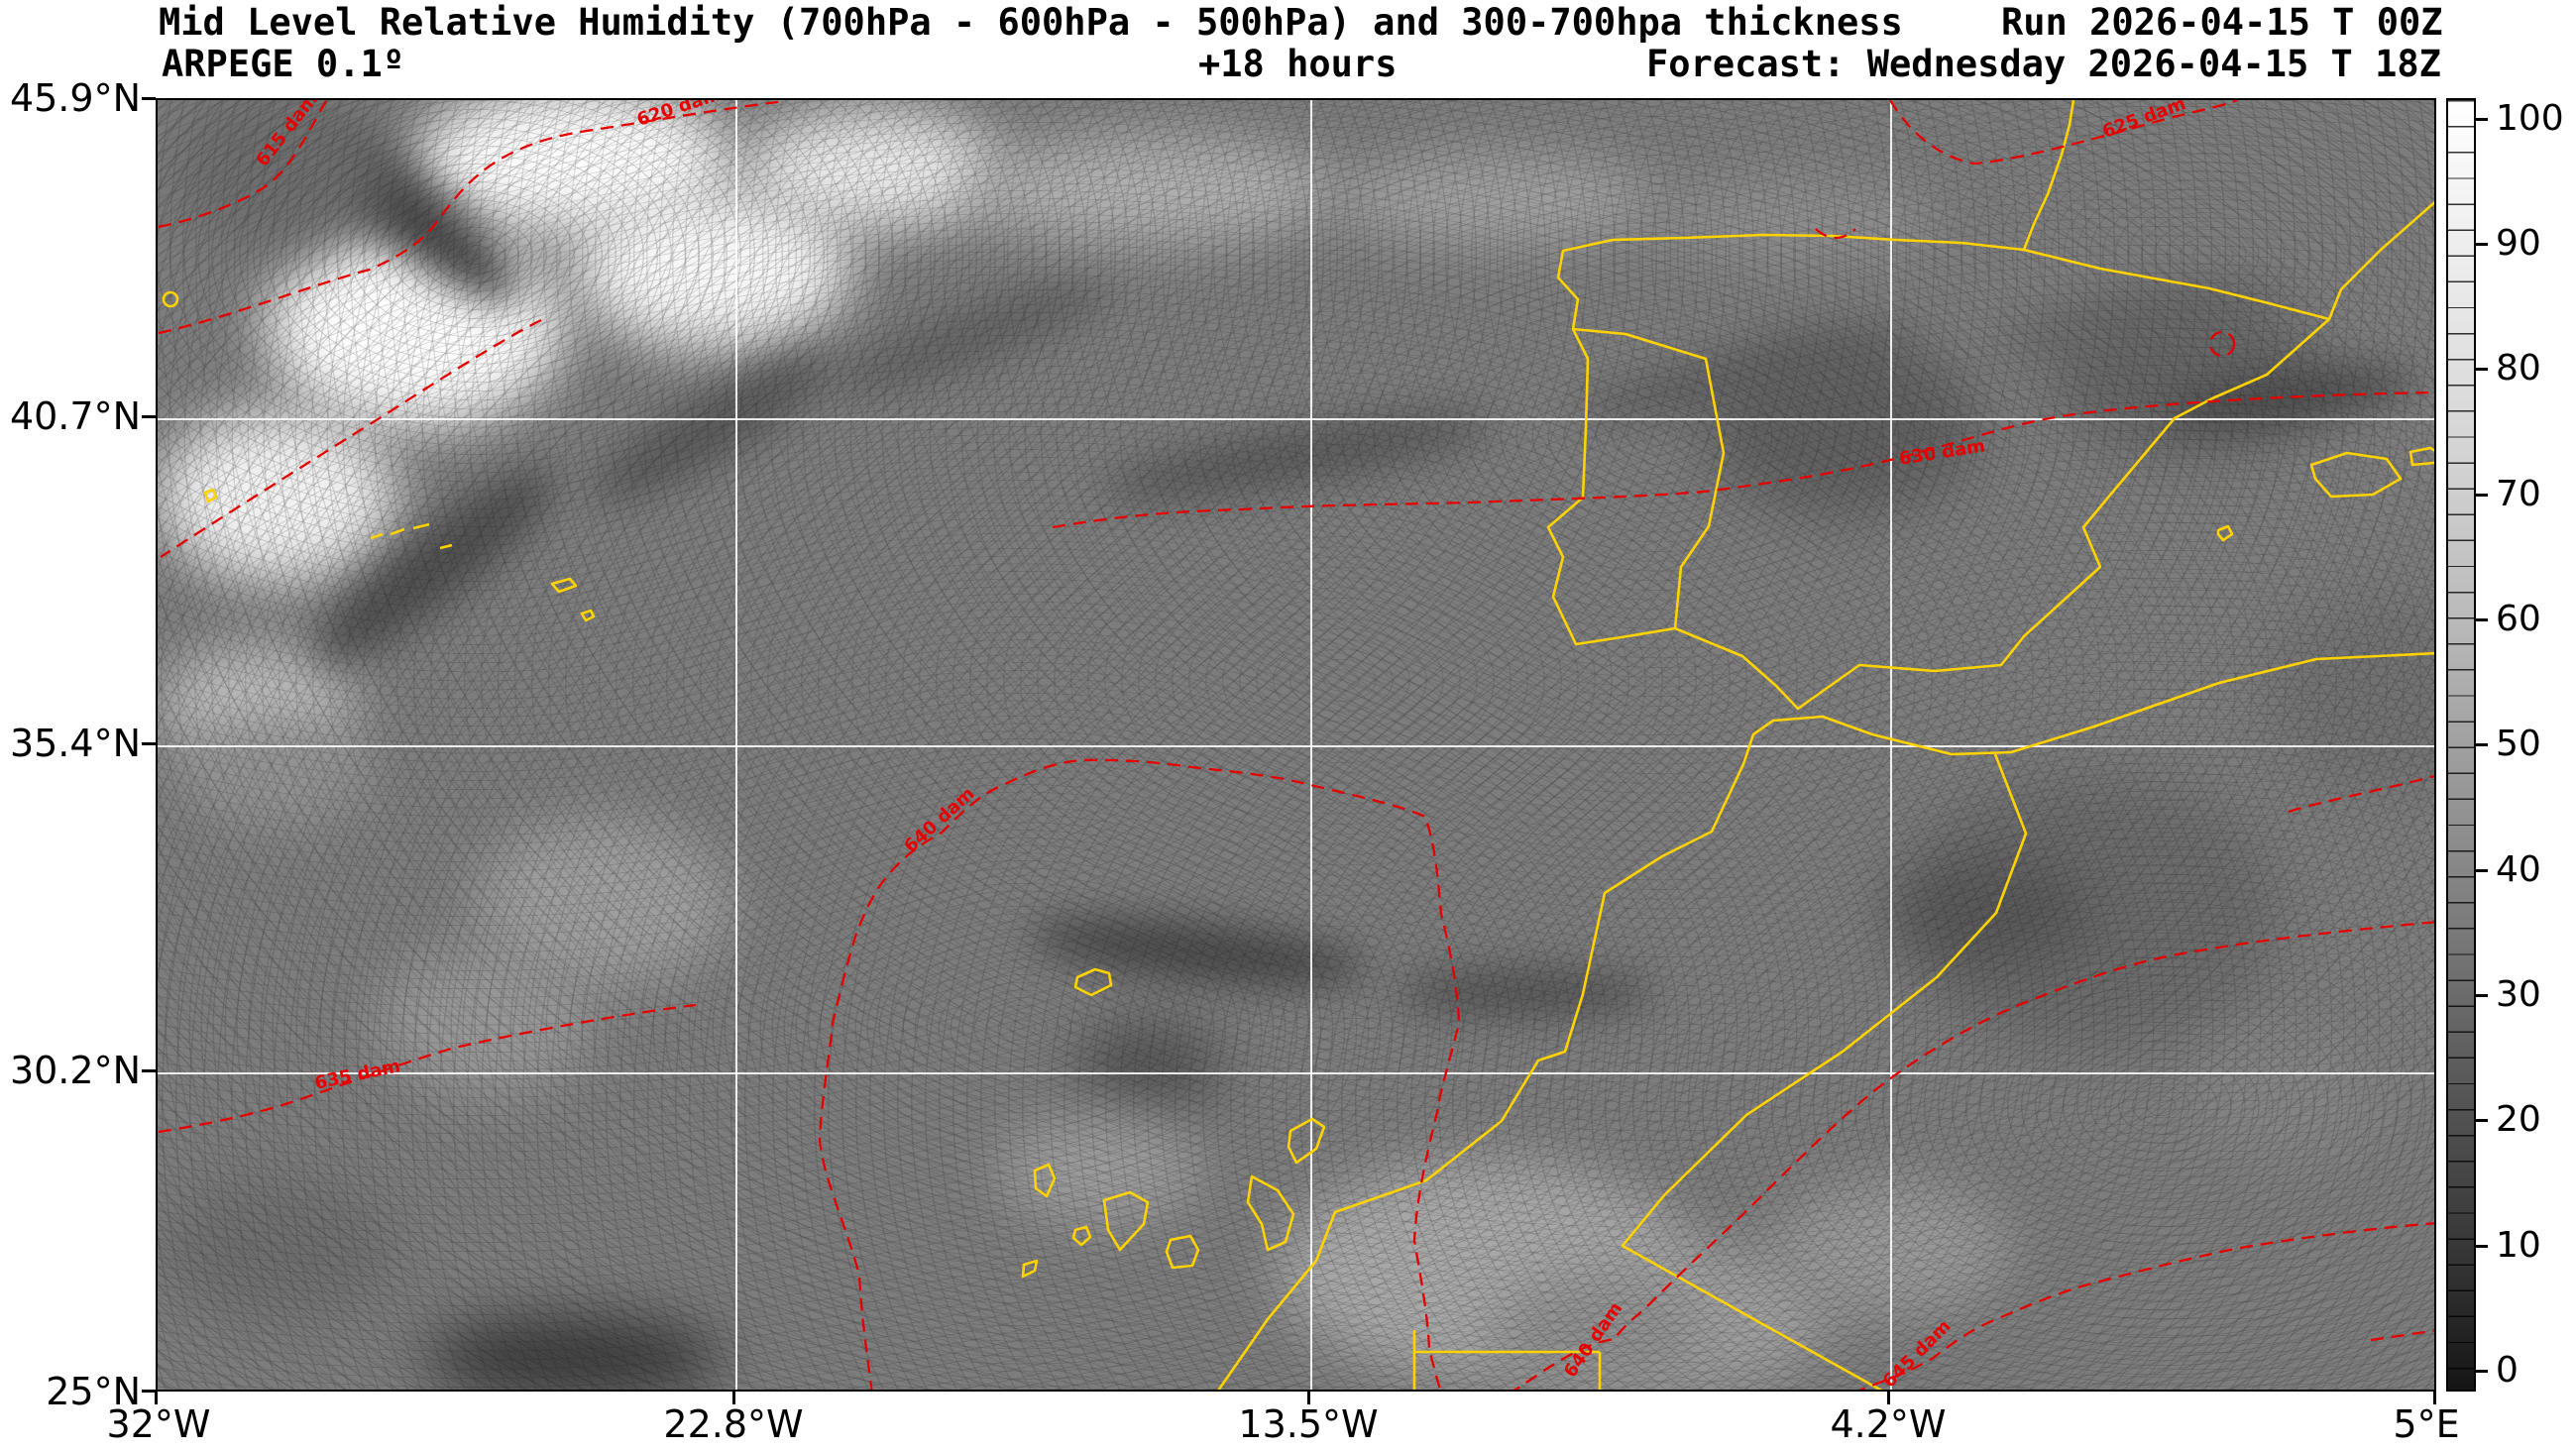 This screenshot has width=2576, height=1452. What do you see at coordinates (75, 416) in the screenshot?
I see `y-tick-40-7N: 40.7°N` at bounding box center [75, 416].